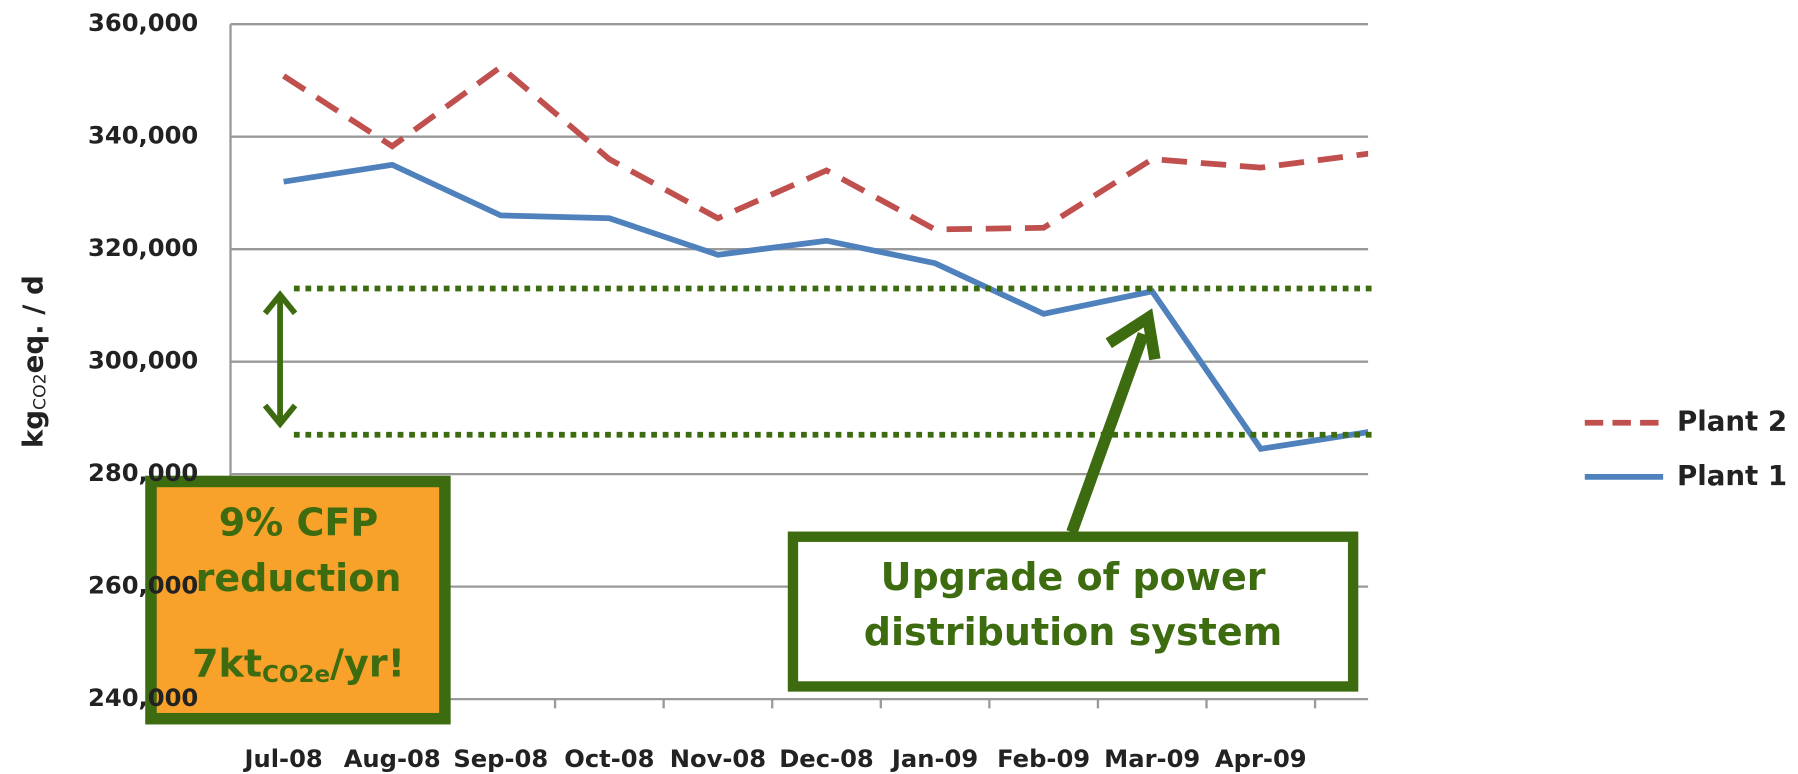 The width and height of the screenshot is (1798, 774). I want to click on annotation-text: distribution system, so click(1073, 632).